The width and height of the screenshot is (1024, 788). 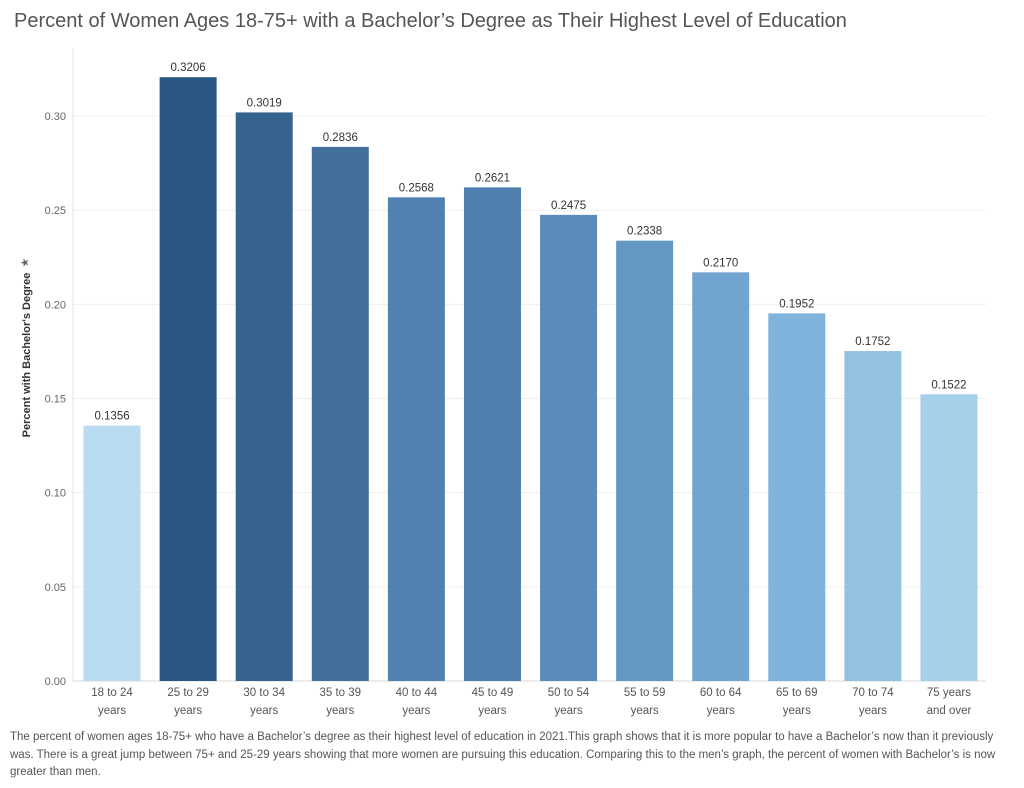 What do you see at coordinates (341, 693) in the screenshot?
I see `x-tick-label: 35 to 39` at bounding box center [341, 693].